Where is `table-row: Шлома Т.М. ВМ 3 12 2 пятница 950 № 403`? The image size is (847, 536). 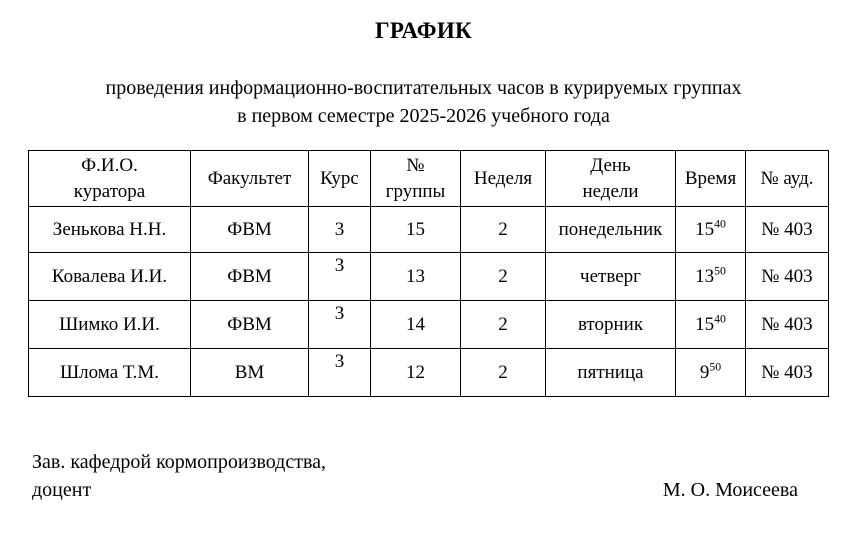 table-row: Шлома Т.М. ВМ 3 12 2 пятница 950 № 403 is located at coordinates (428, 372).